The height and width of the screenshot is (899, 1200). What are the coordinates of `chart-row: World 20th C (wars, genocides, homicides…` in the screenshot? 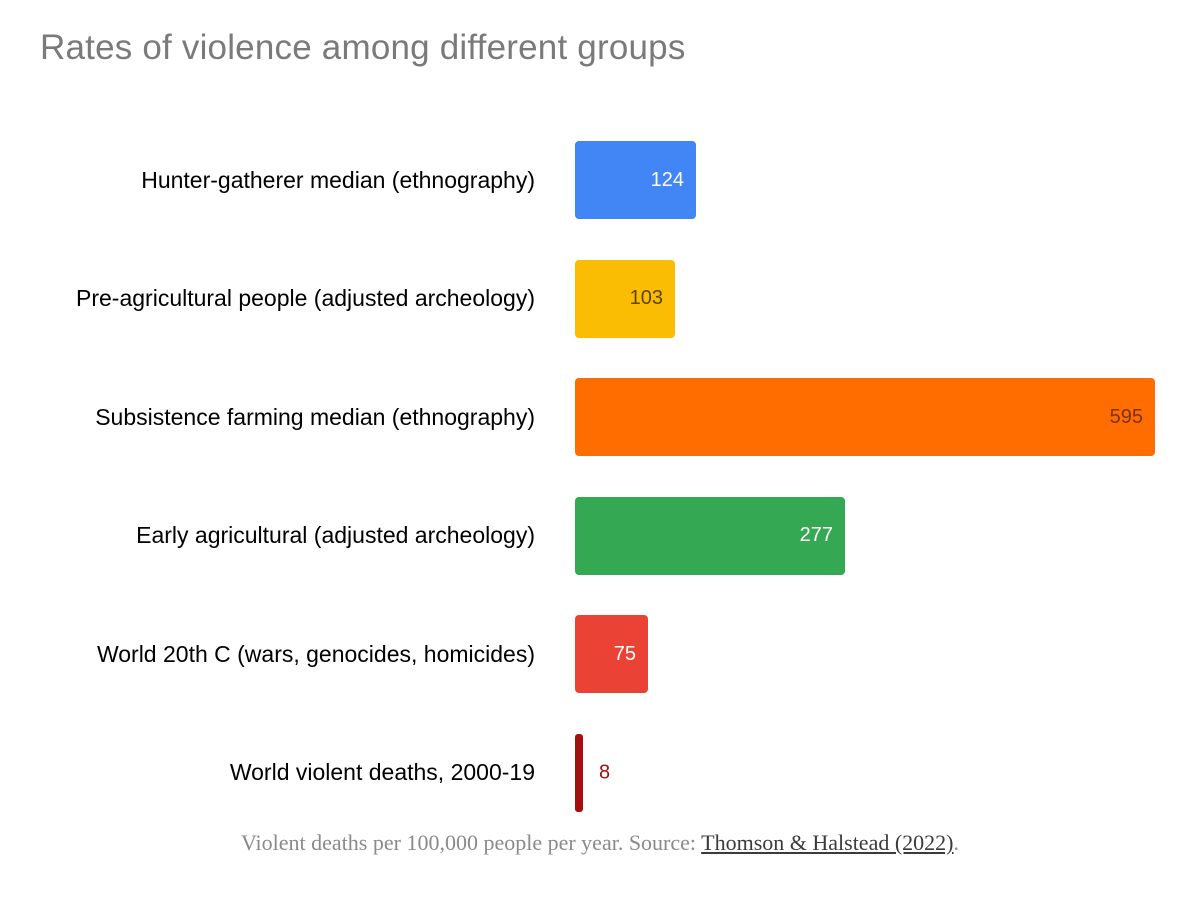 It's located at (600, 654).